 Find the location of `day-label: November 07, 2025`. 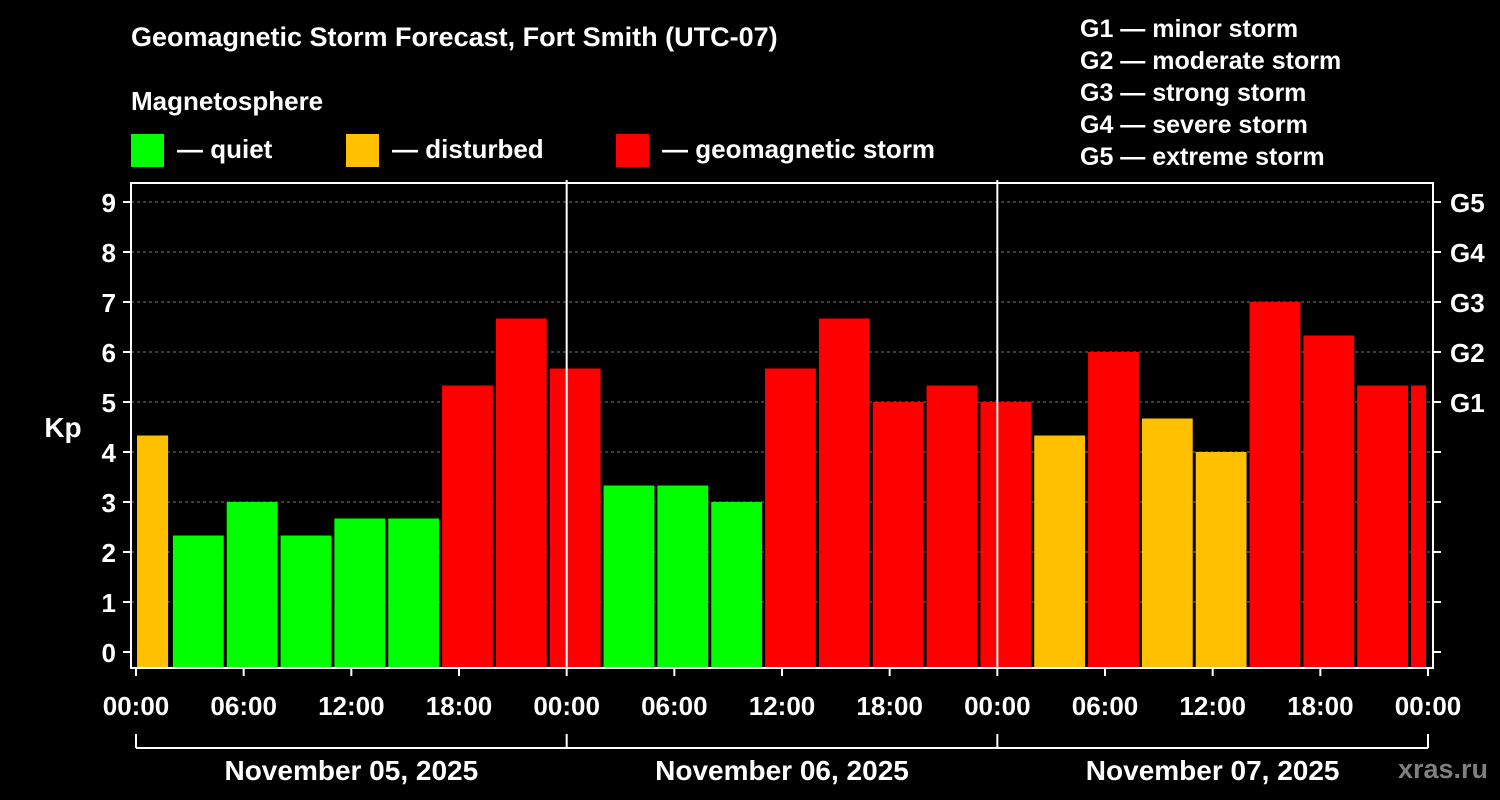

day-label: November 07, 2025 is located at coordinates (1213, 770).